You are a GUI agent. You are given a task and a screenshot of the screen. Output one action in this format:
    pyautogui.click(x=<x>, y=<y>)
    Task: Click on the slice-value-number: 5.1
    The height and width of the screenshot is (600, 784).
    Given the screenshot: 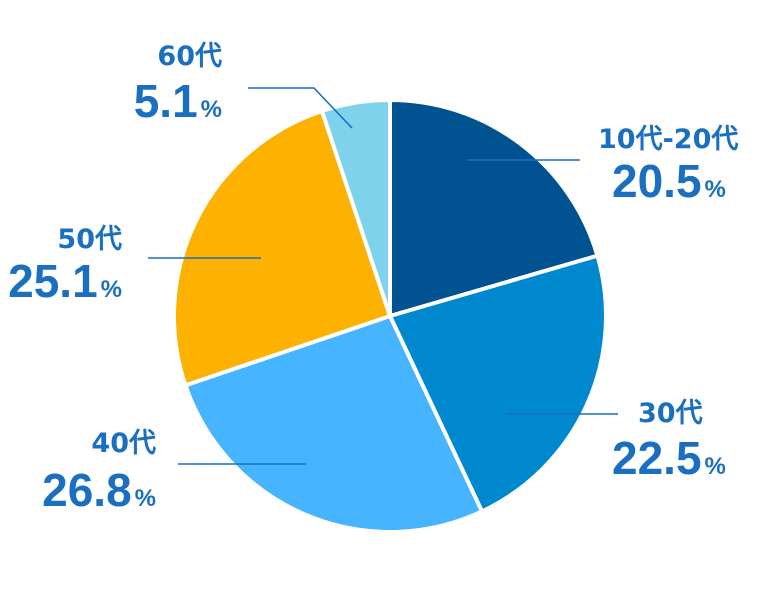 What is the action you would take?
    pyautogui.click(x=166, y=101)
    